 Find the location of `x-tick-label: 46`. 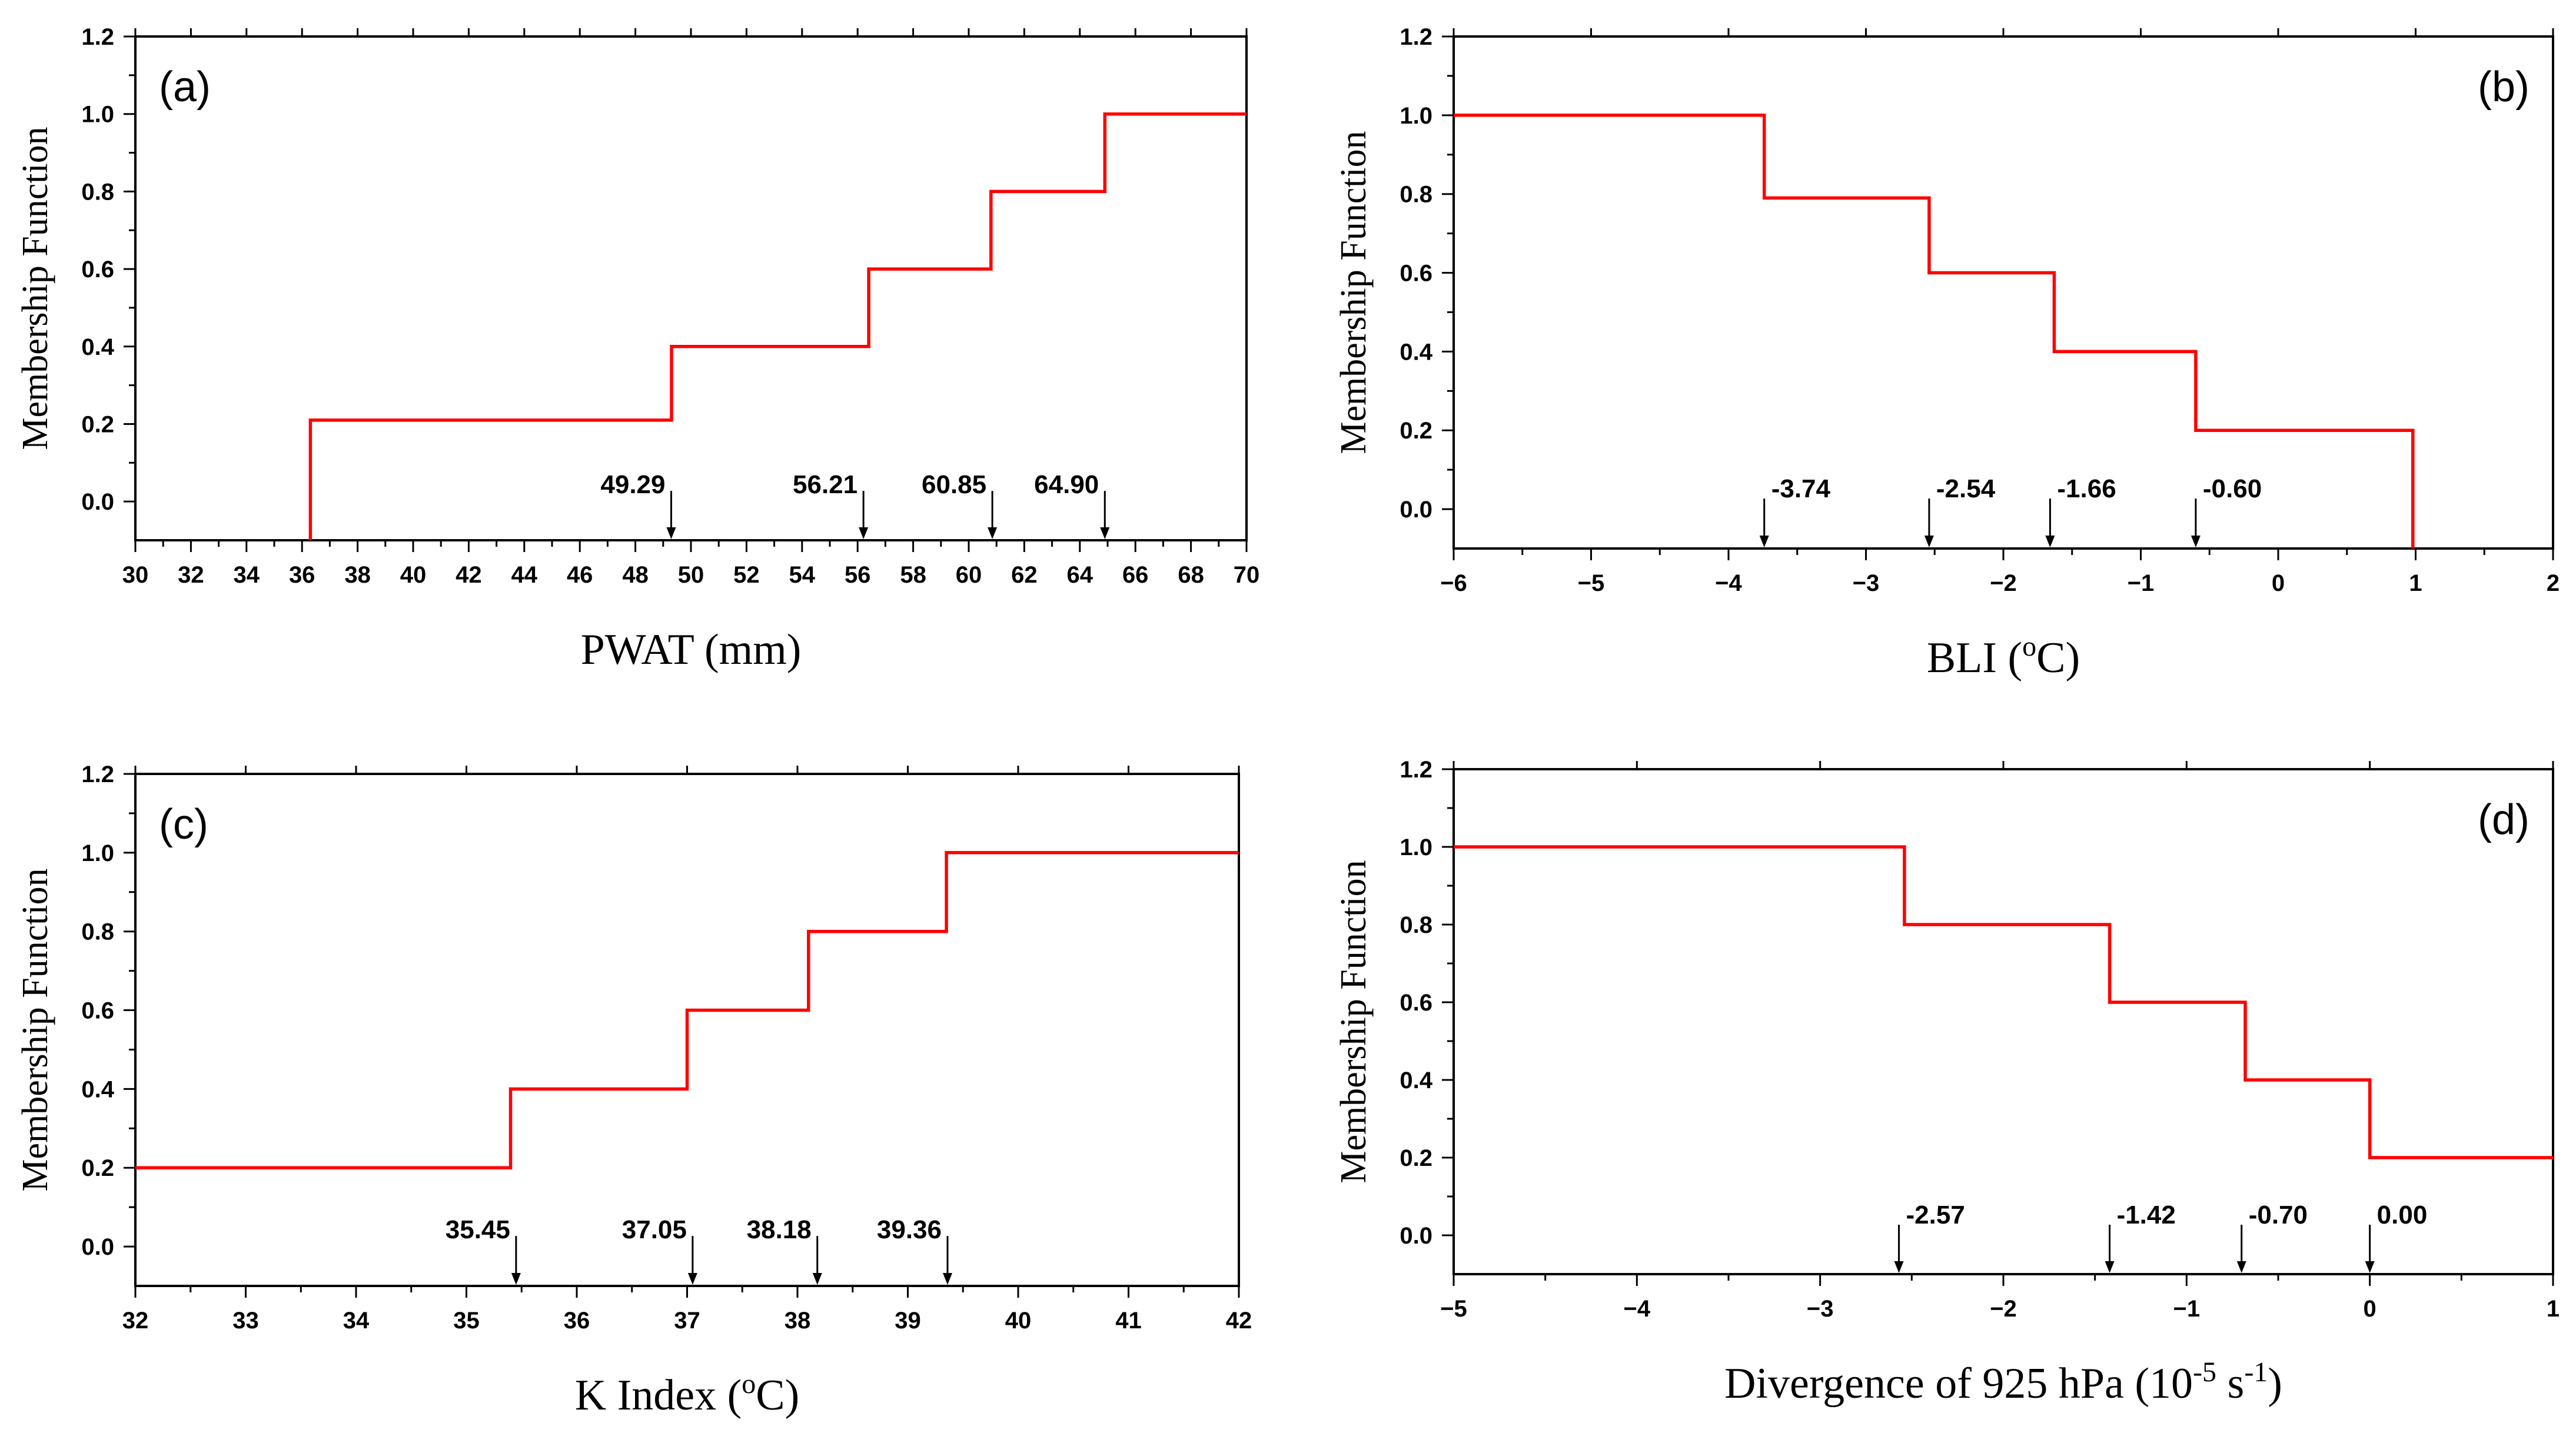

x-tick-label: 46 is located at coordinates (580, 575).